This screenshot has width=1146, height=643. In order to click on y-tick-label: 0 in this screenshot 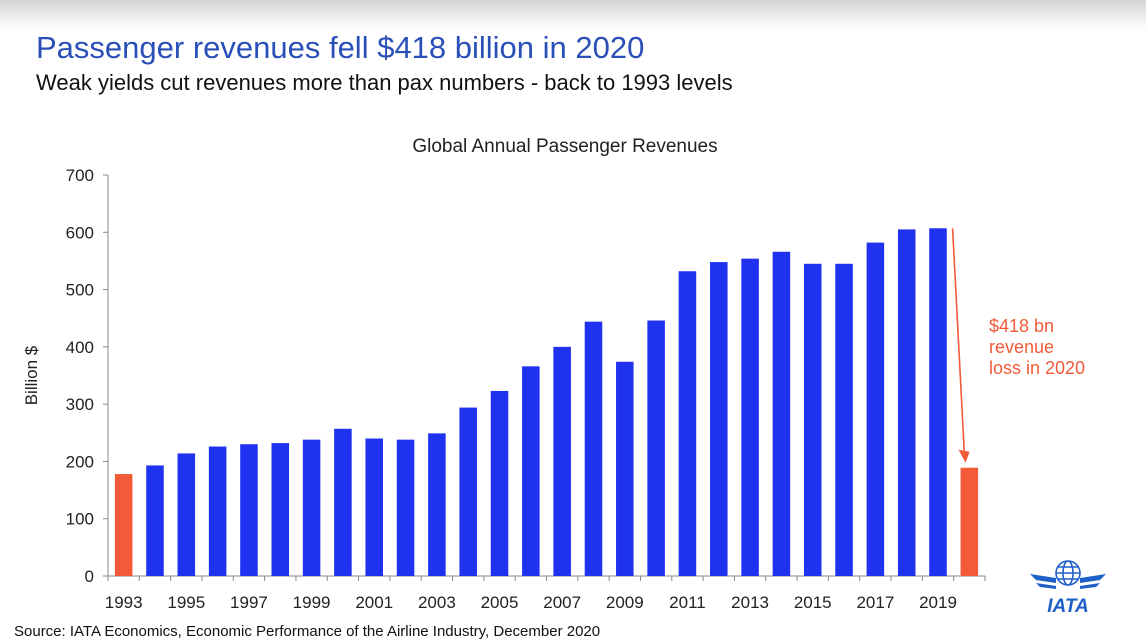, I will do `click(89, 576)`.